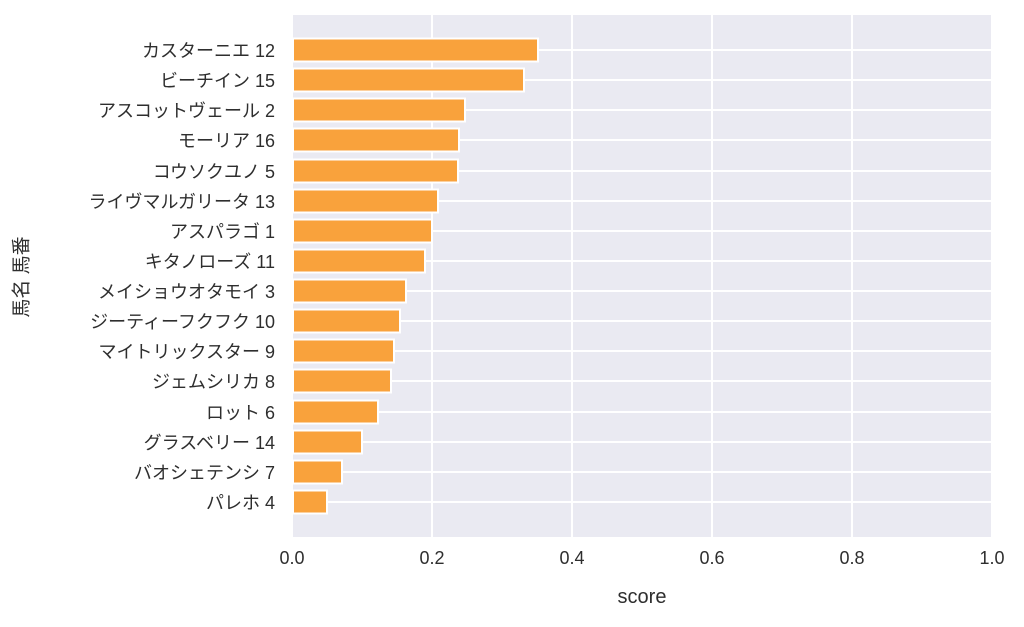 This screenshot has width=1024, height=627. I want to click on ytick-label: ジーティーフクフク 10, so click(182, 322).